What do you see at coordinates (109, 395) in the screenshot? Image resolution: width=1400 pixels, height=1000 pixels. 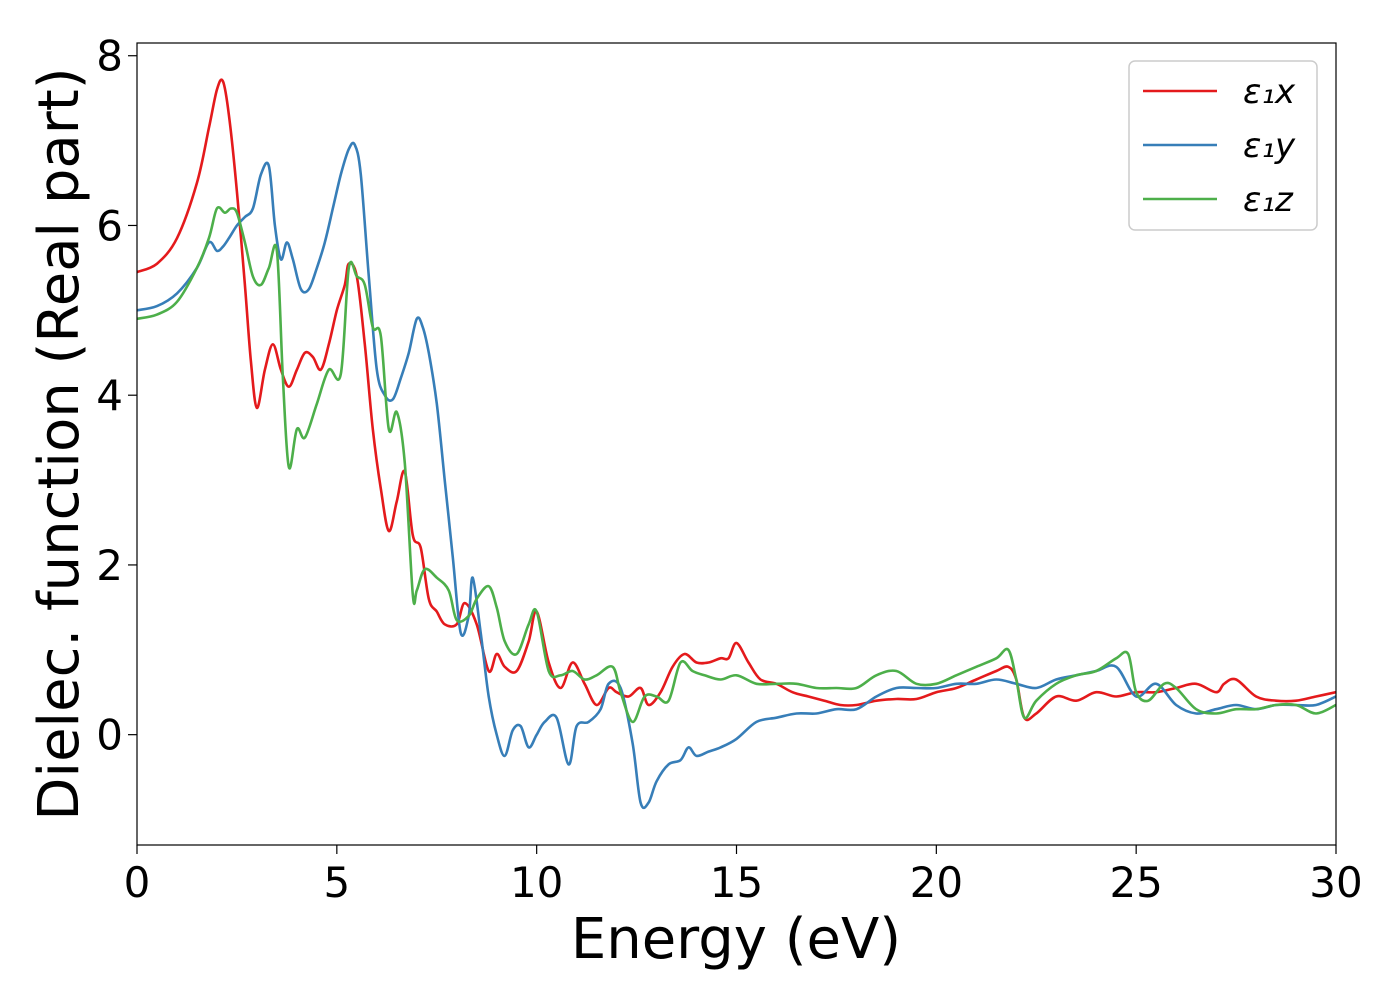 I see `y-tick-label: 4` at bounding box center [109, 395].